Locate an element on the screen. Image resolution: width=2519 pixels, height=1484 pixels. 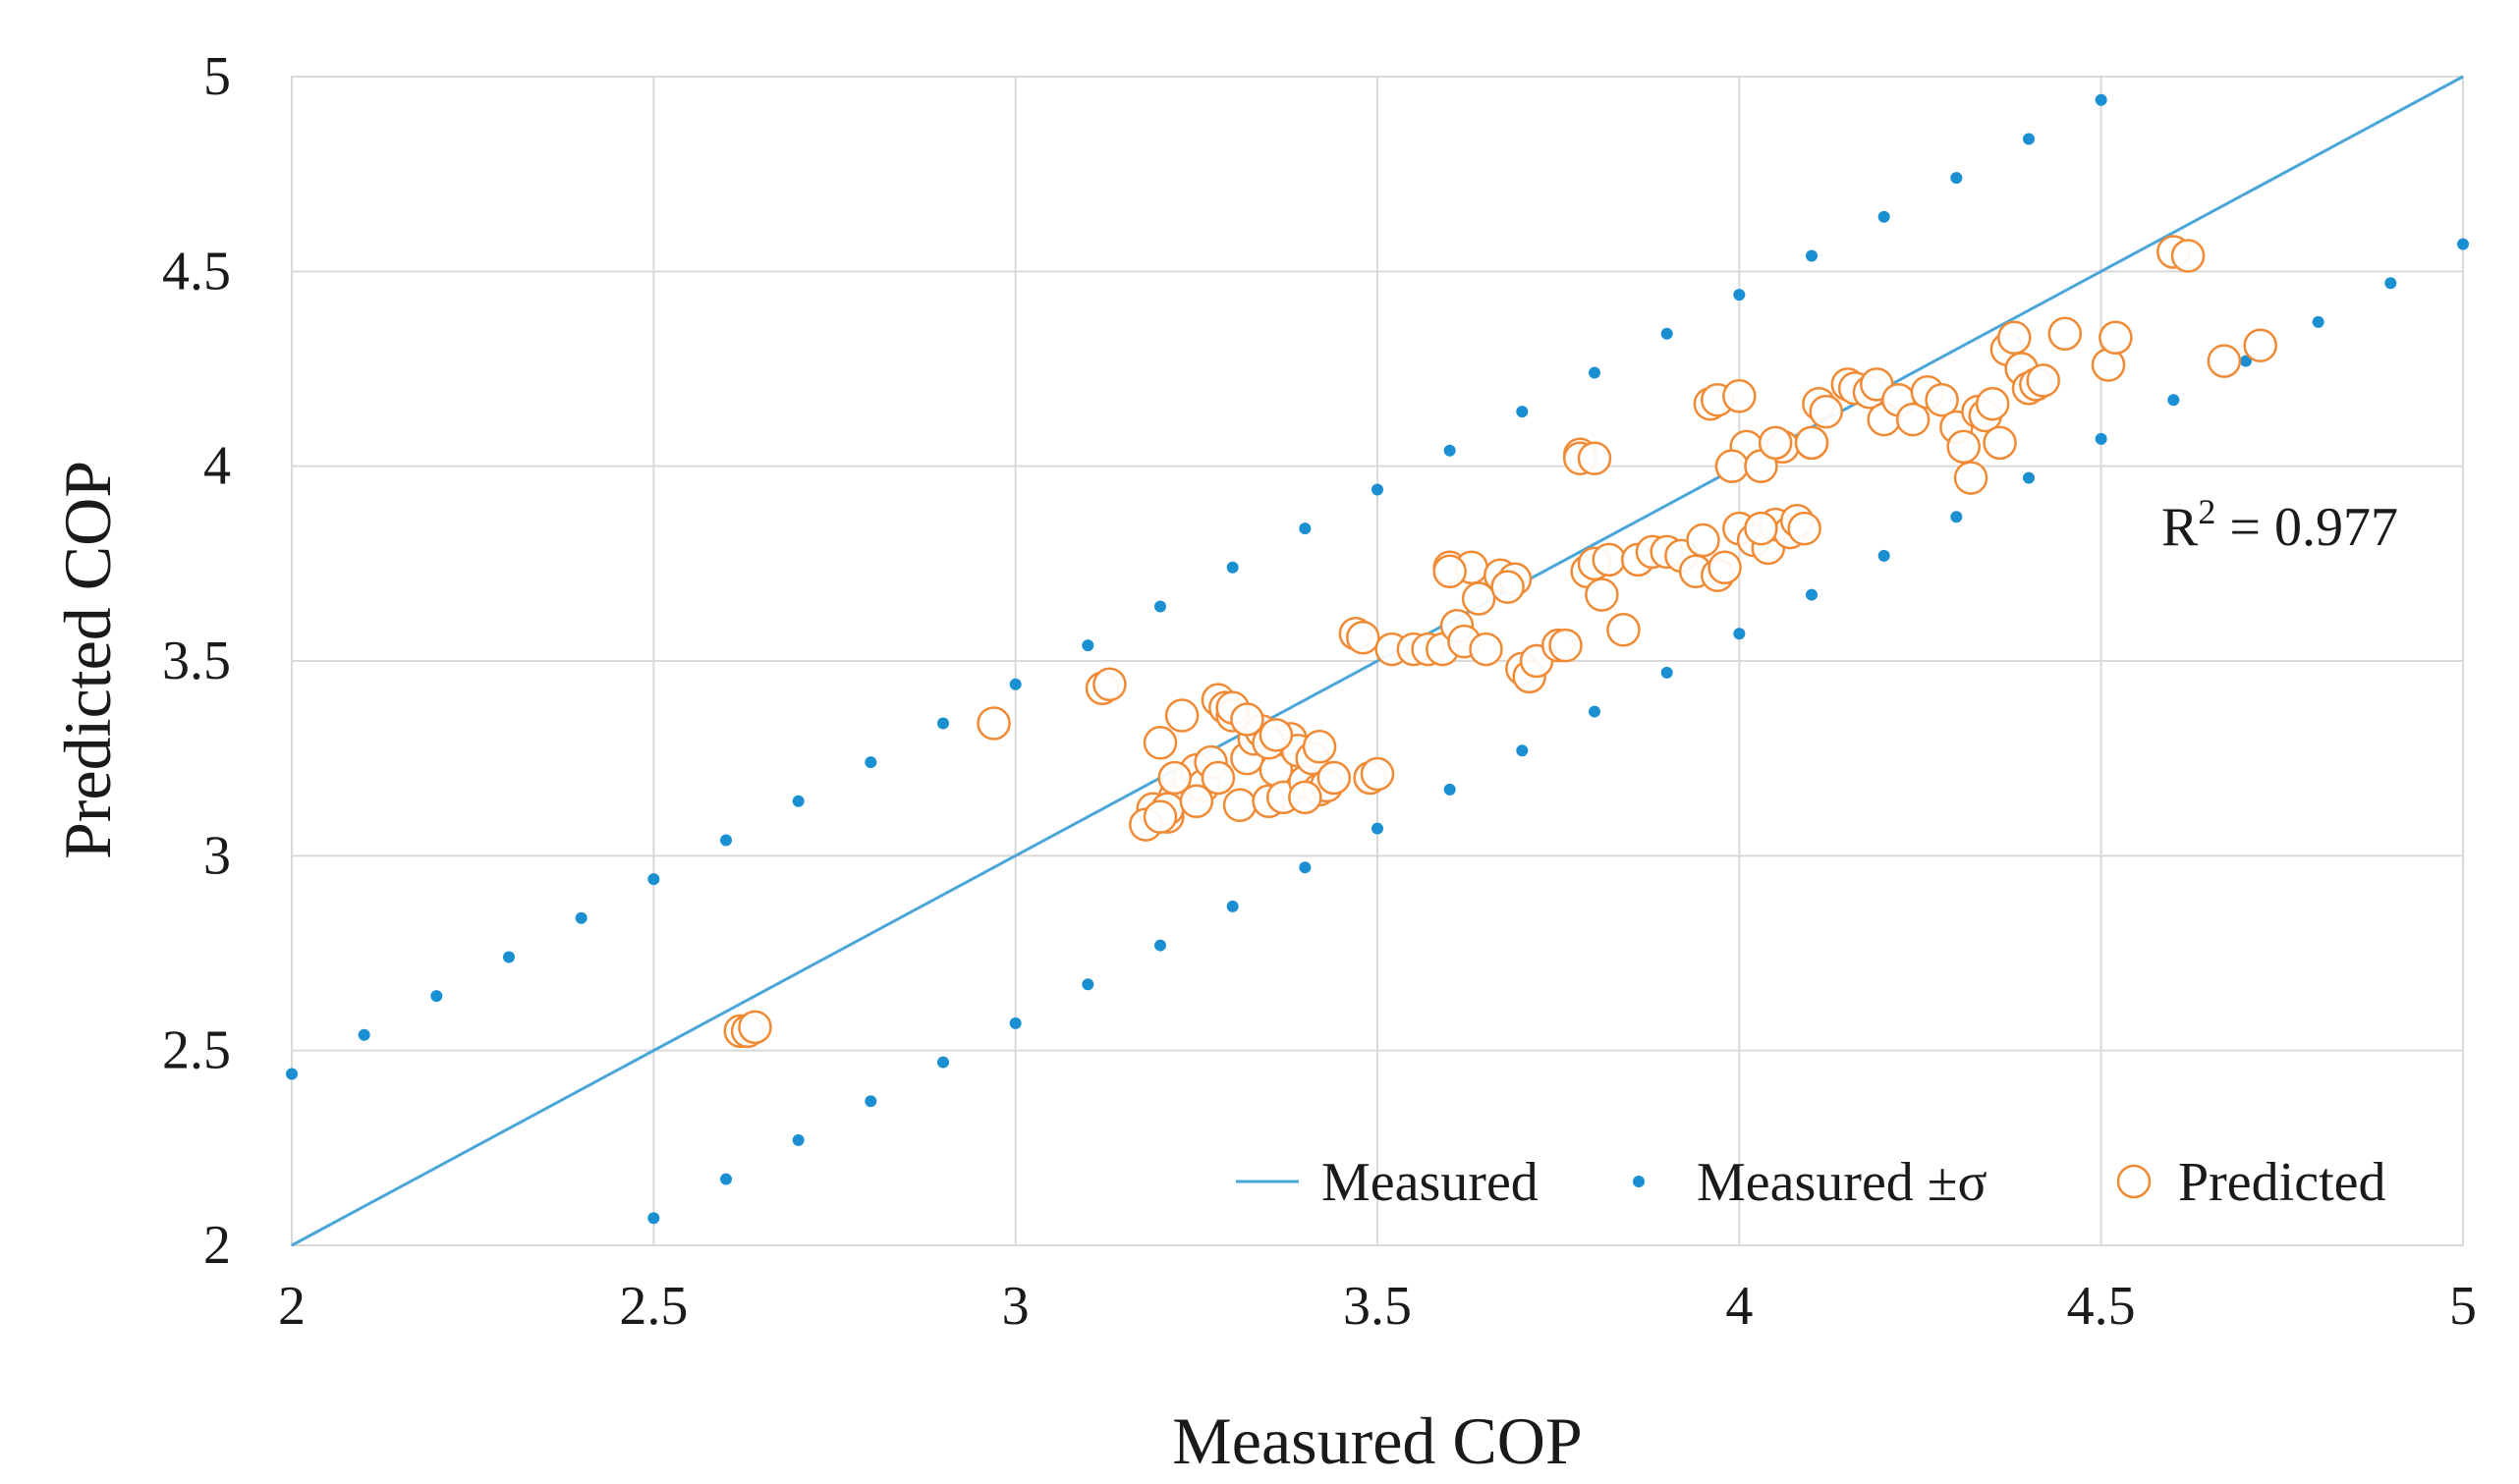
x-tick-label: 4 is located at coordinates (1739, 1306).